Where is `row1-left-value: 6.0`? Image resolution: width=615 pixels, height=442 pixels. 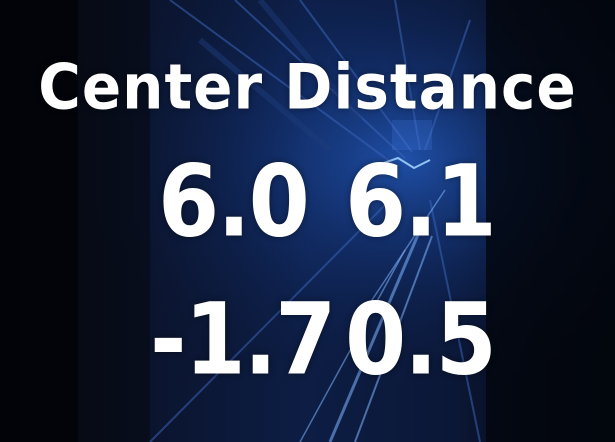 row1-left-value: 6.0 is located at coordinates (234, 201).